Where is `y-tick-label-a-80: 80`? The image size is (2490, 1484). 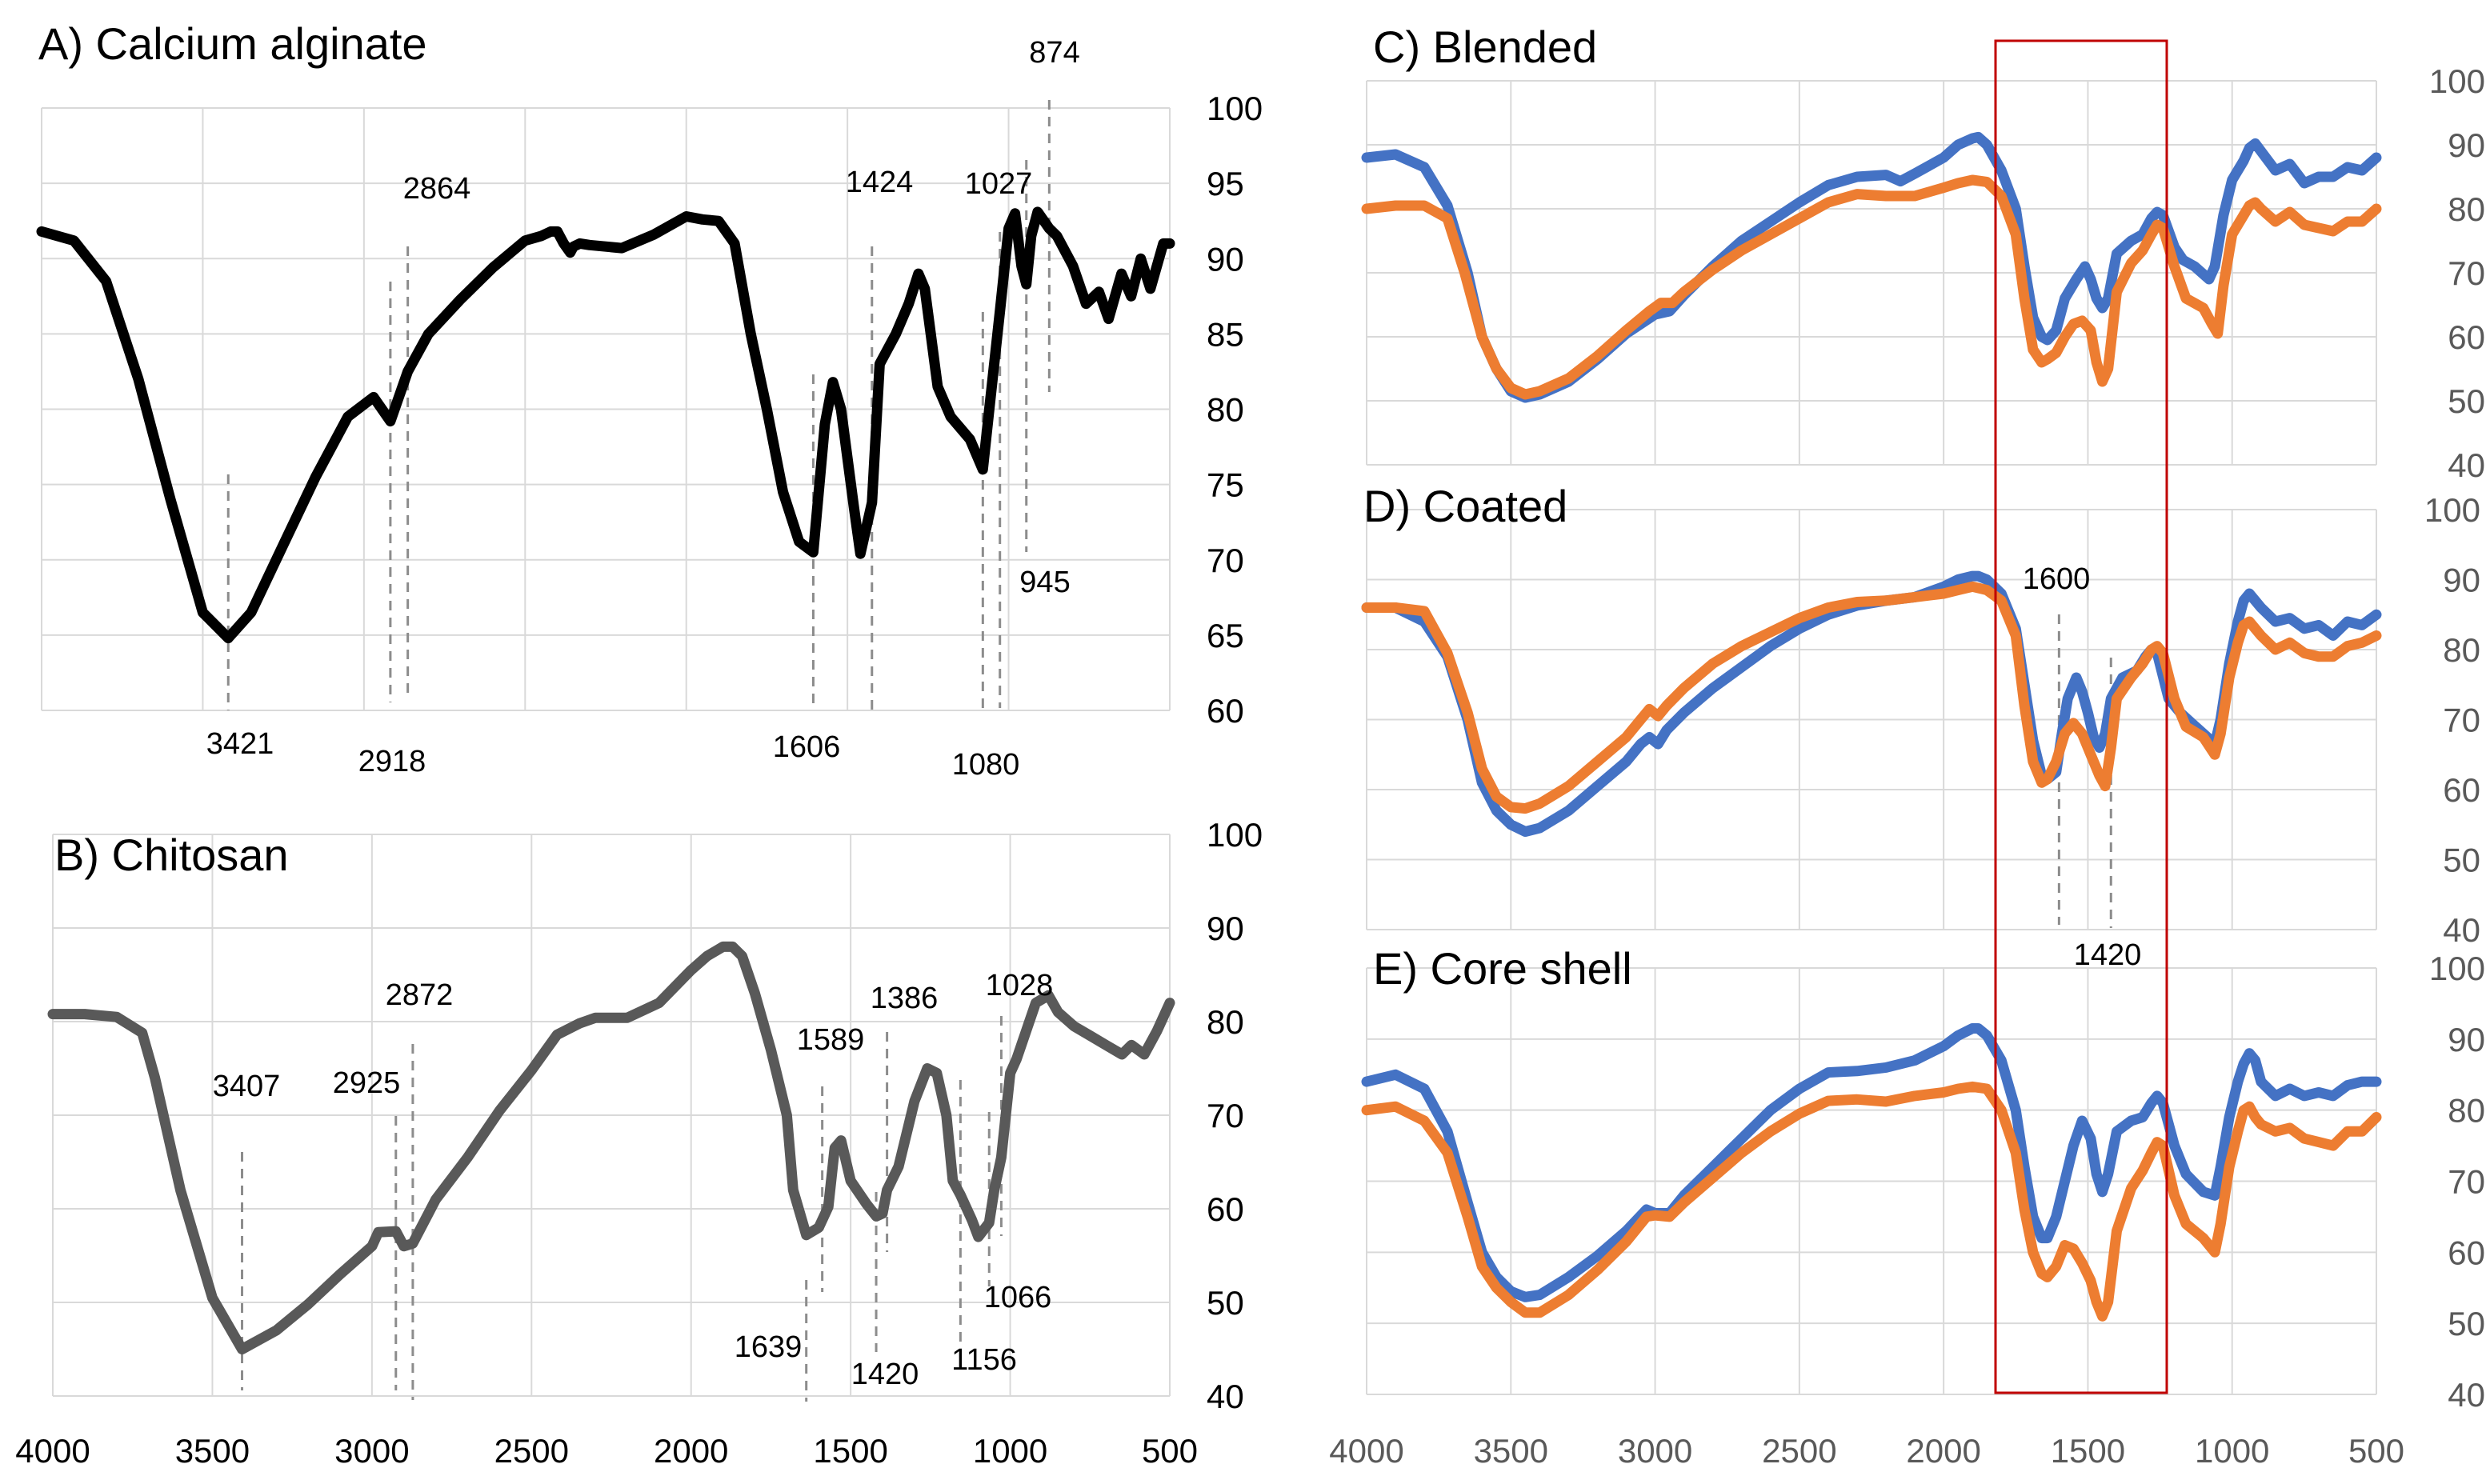
y-tick-label-a-80: 80 is located at coordinates (1226, 410).